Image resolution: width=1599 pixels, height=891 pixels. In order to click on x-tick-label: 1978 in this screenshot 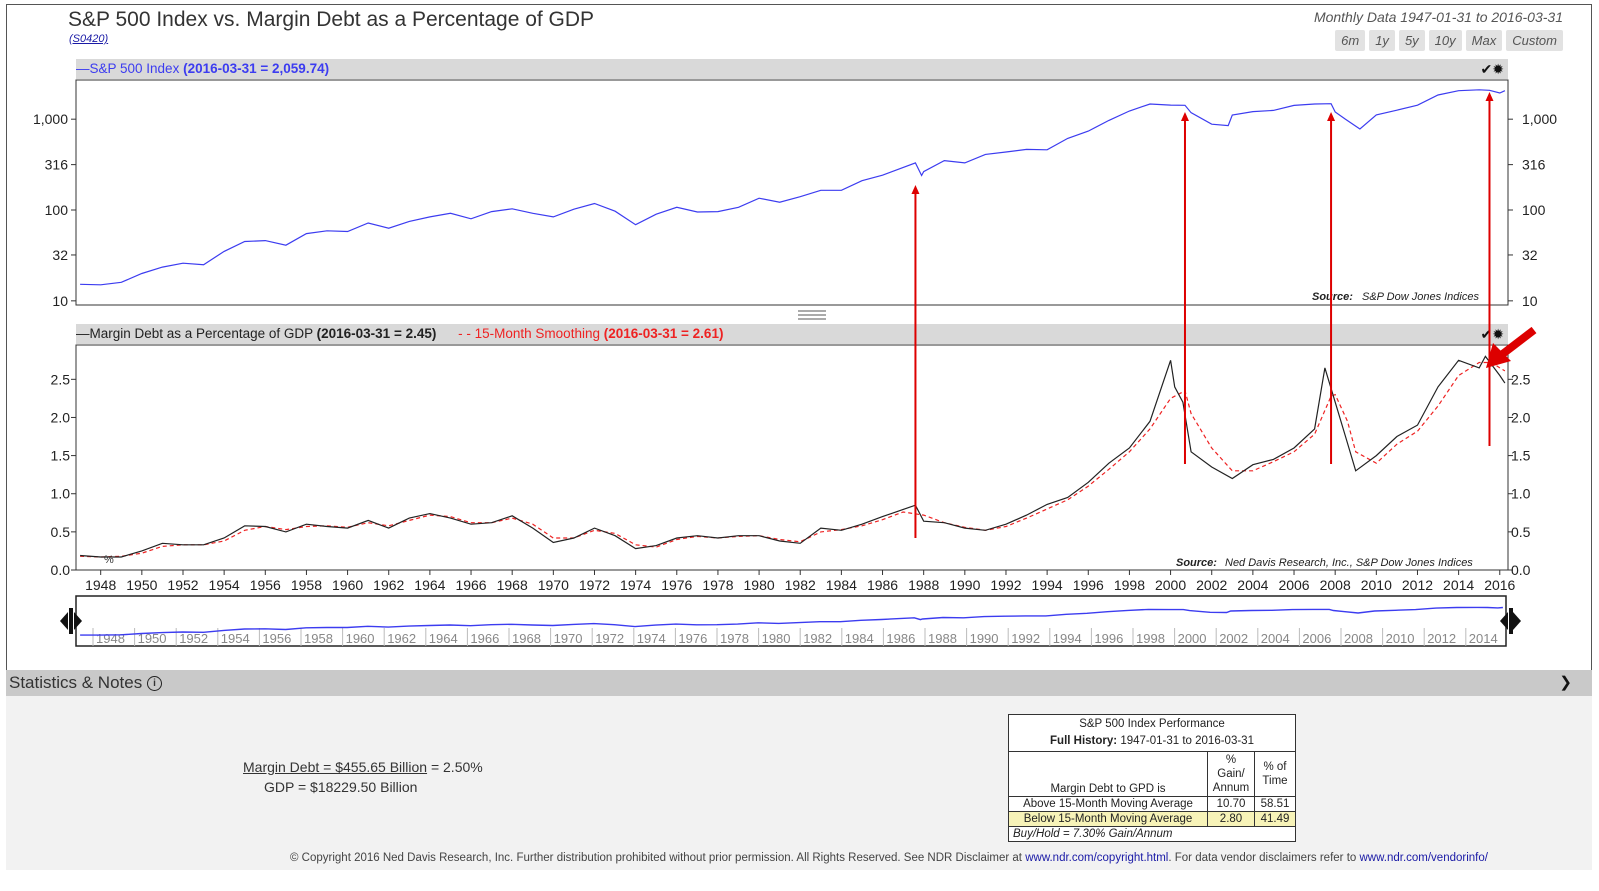, I will do `click(717, 585)`.